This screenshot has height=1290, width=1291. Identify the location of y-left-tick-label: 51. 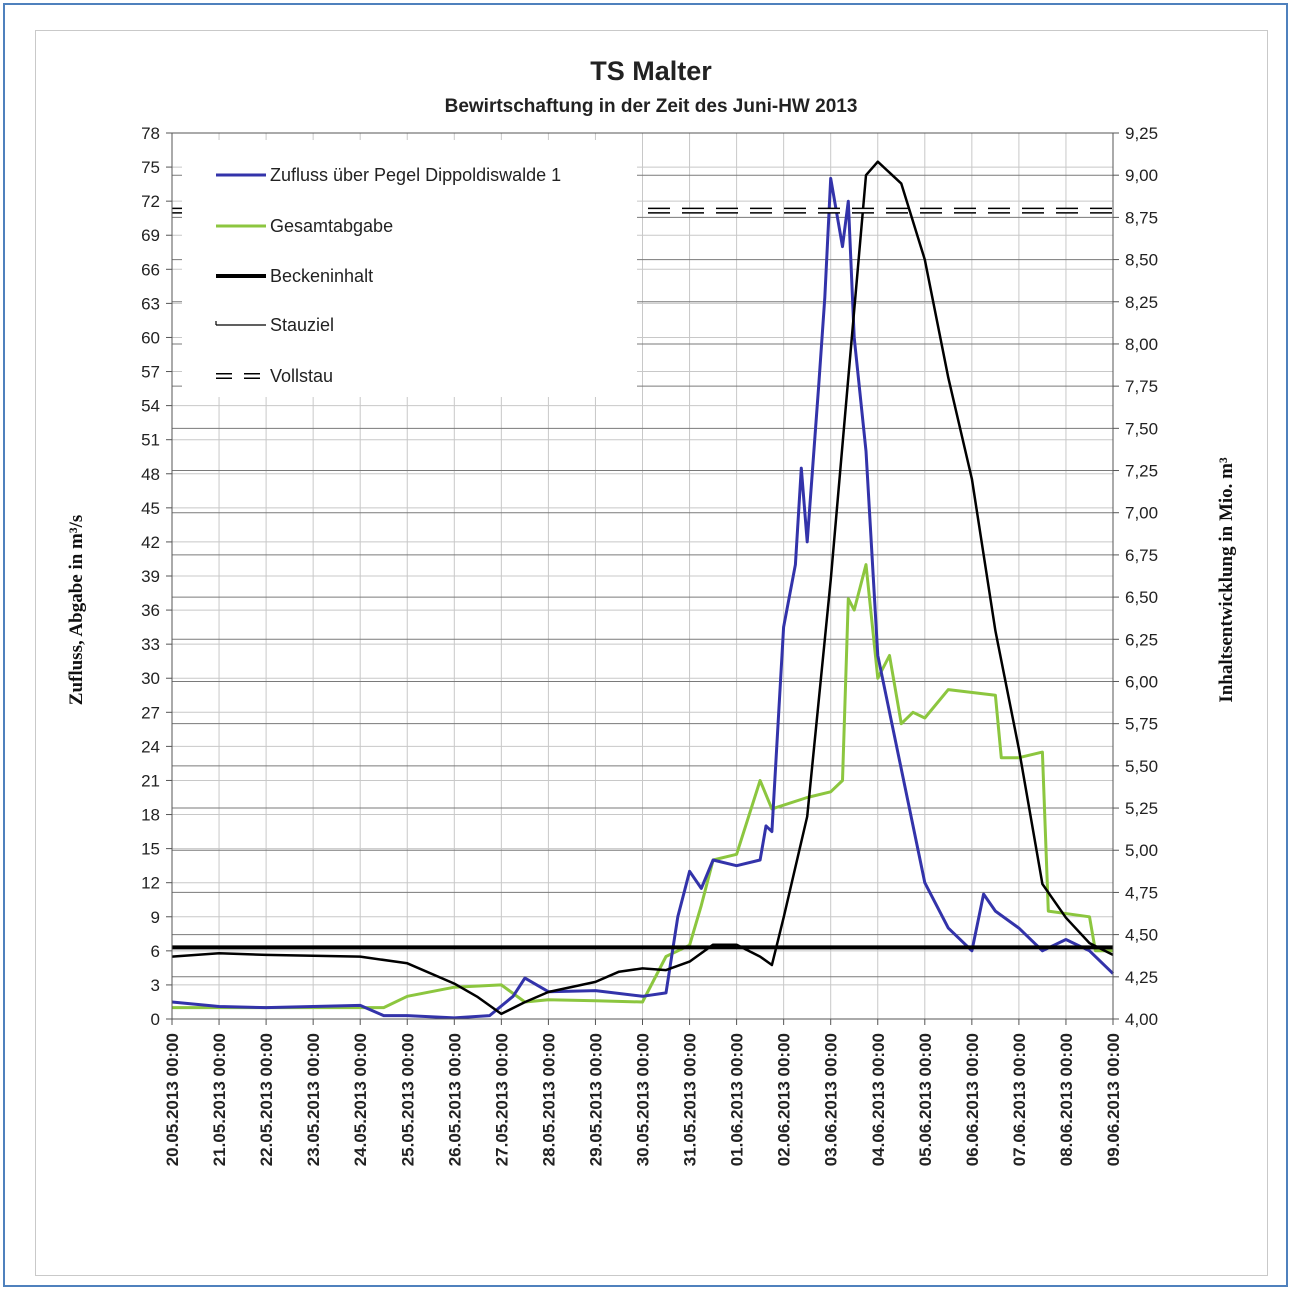
(150, 440).